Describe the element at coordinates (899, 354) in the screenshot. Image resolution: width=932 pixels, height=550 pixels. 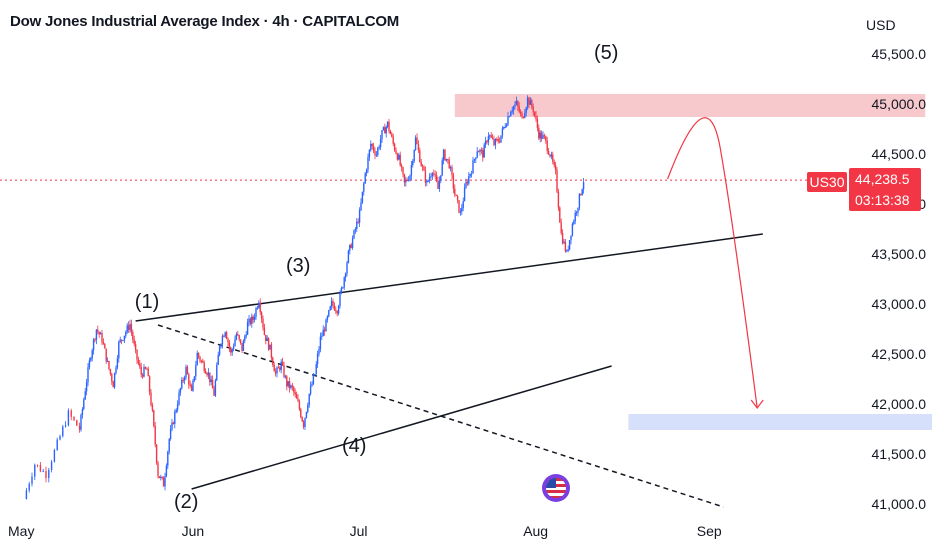
I see `y-tick-label: 42,500.0` at that location.